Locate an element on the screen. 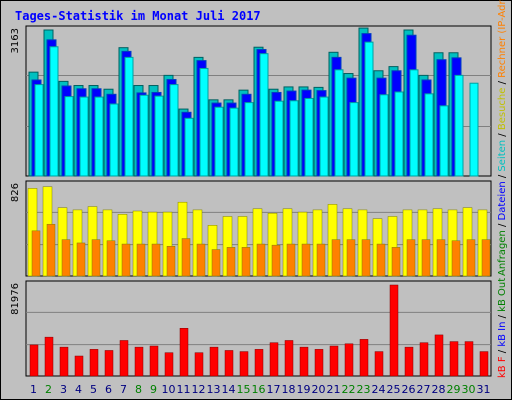  x-tick-label-day-18: 18 is located at coordinates (289, 389).